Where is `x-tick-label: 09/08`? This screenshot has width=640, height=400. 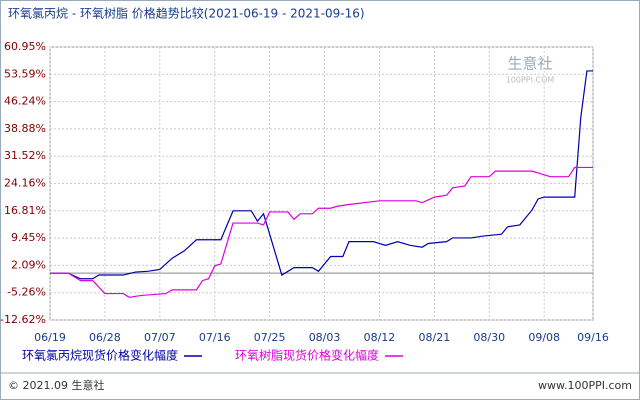 x-tick-label: 09/08 is located at coordinates (544, 337).